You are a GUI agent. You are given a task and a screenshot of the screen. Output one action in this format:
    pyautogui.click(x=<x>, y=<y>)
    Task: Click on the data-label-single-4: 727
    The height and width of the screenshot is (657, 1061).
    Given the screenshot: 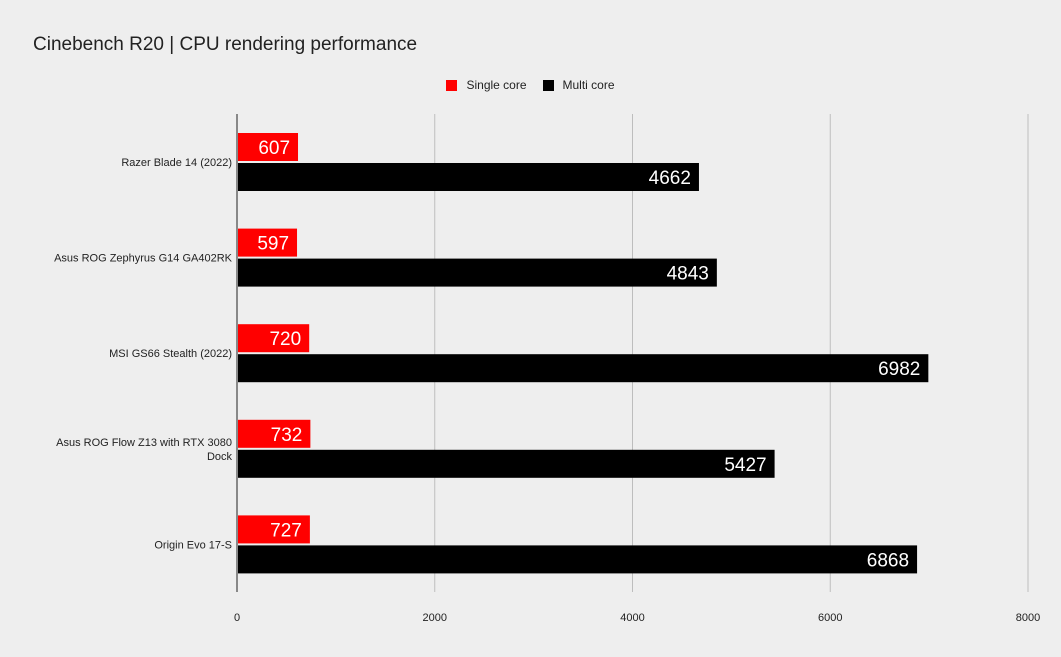 What is the action you would take?
    pyautogui.click(x=286, y=530)
    